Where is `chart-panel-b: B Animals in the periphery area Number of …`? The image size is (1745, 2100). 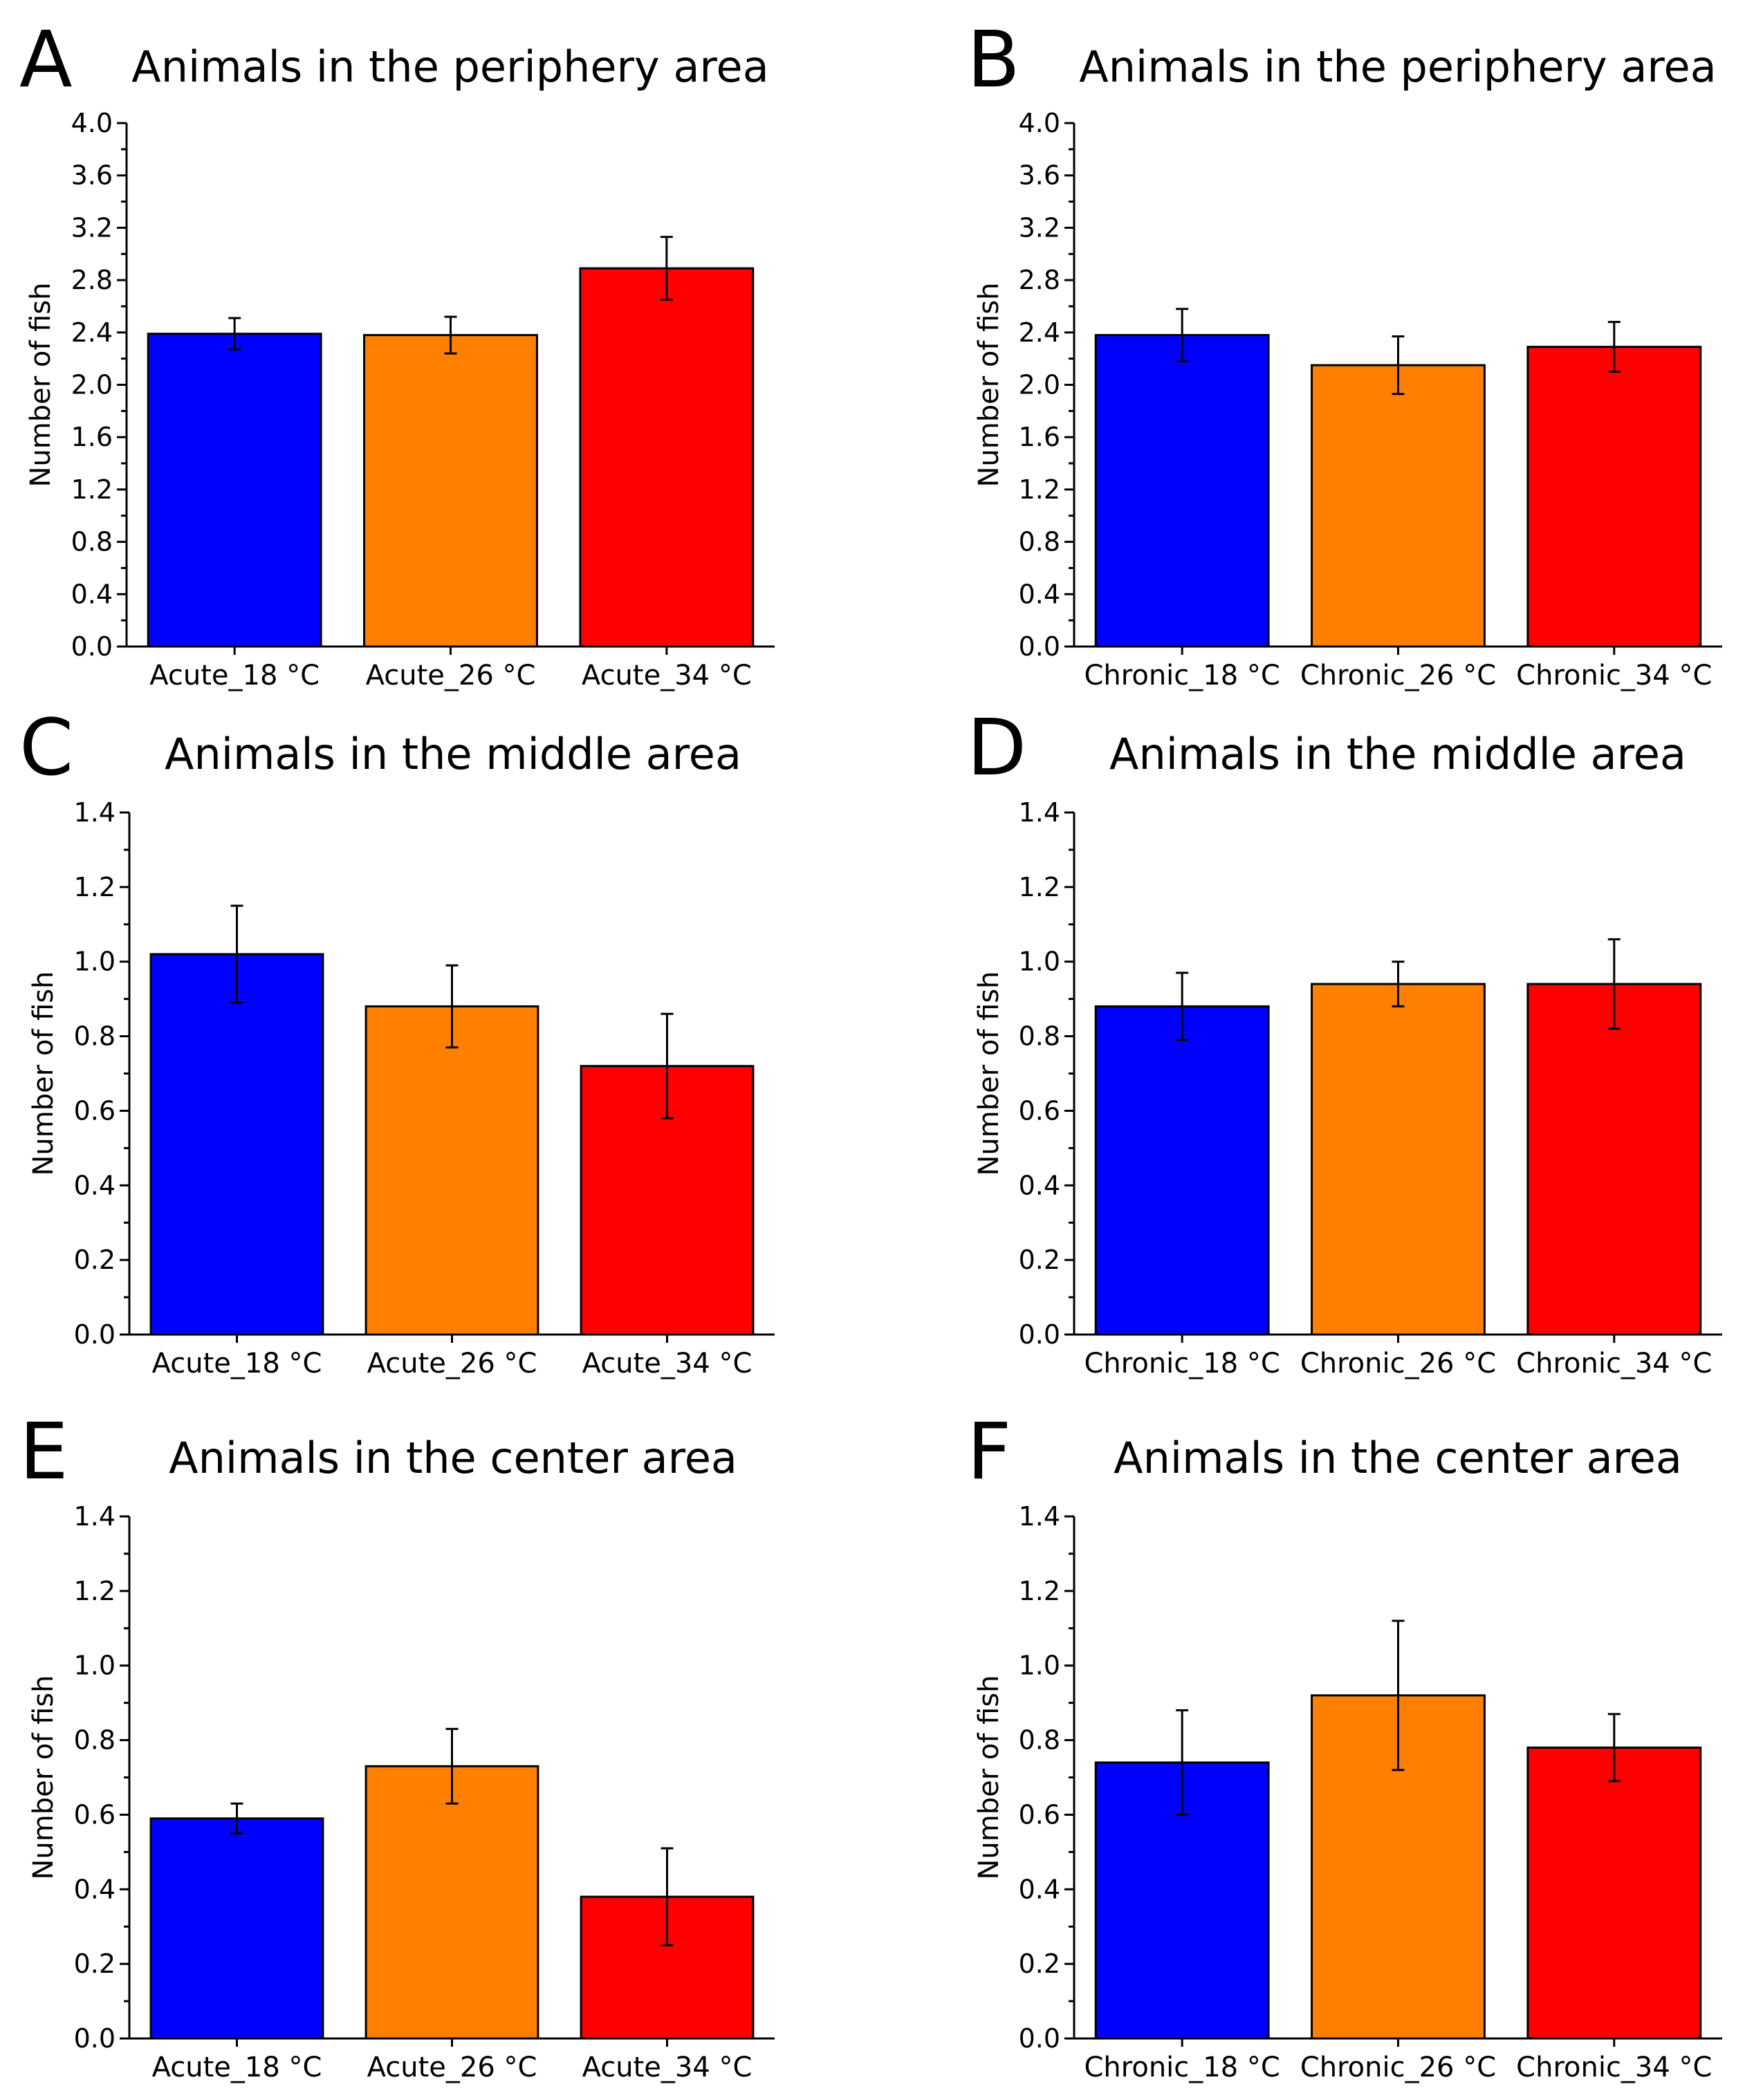
chart-panel-b: B Animals in the periphery area Number of … is located at coordinates (1345, 353).